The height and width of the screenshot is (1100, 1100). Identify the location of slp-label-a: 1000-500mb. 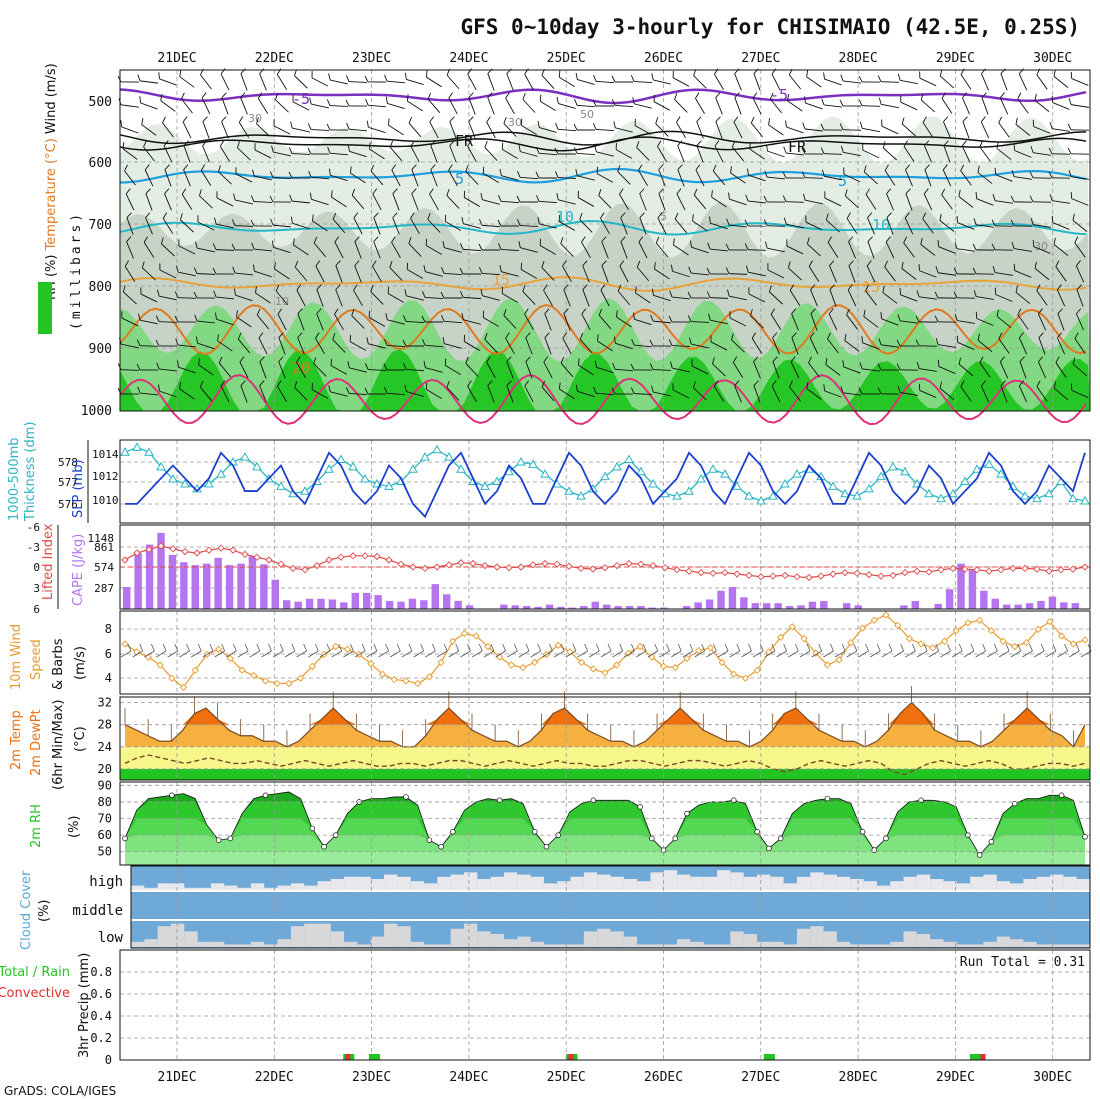
(14, 479).